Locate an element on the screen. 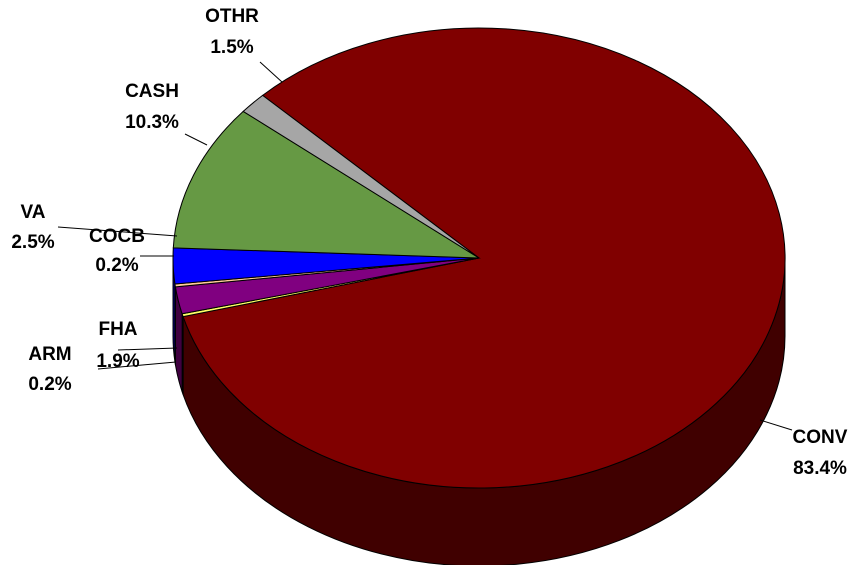  leader-line-va is located at coordinates (117, 231).